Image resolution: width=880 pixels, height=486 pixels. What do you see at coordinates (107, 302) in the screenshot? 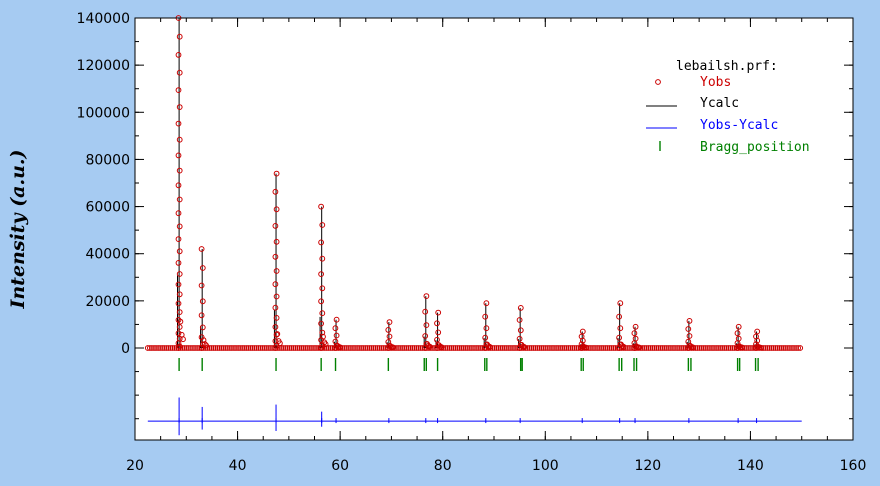
I see `y-tick-label: 20000` at bounding box center [107, 302].